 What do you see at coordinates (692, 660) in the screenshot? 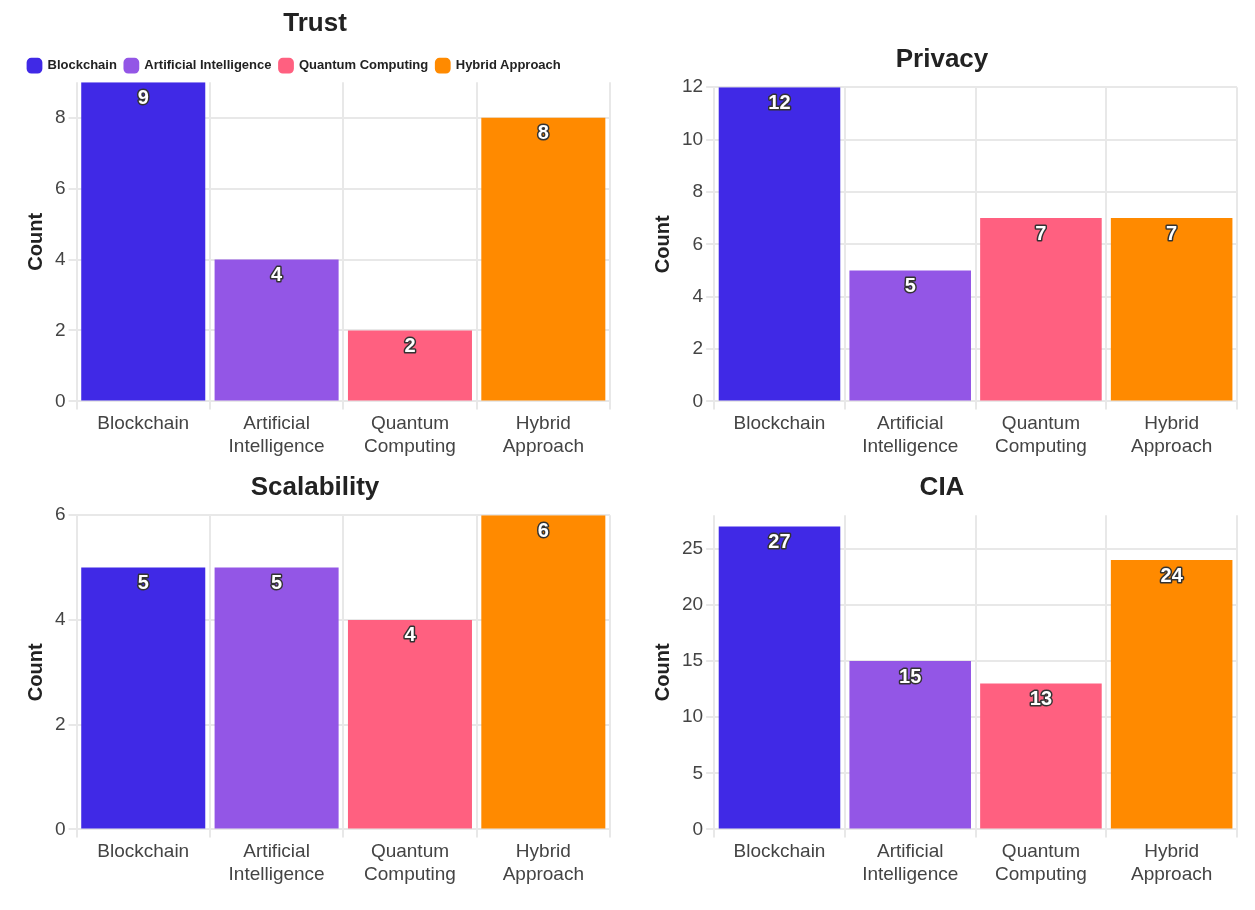
I see `y-tick-label: 15` at bounding box center [692, 660].